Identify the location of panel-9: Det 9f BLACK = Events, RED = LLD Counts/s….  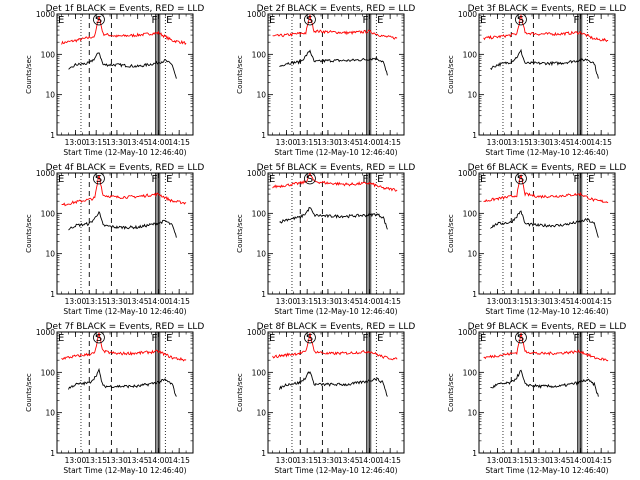
(536, 398).